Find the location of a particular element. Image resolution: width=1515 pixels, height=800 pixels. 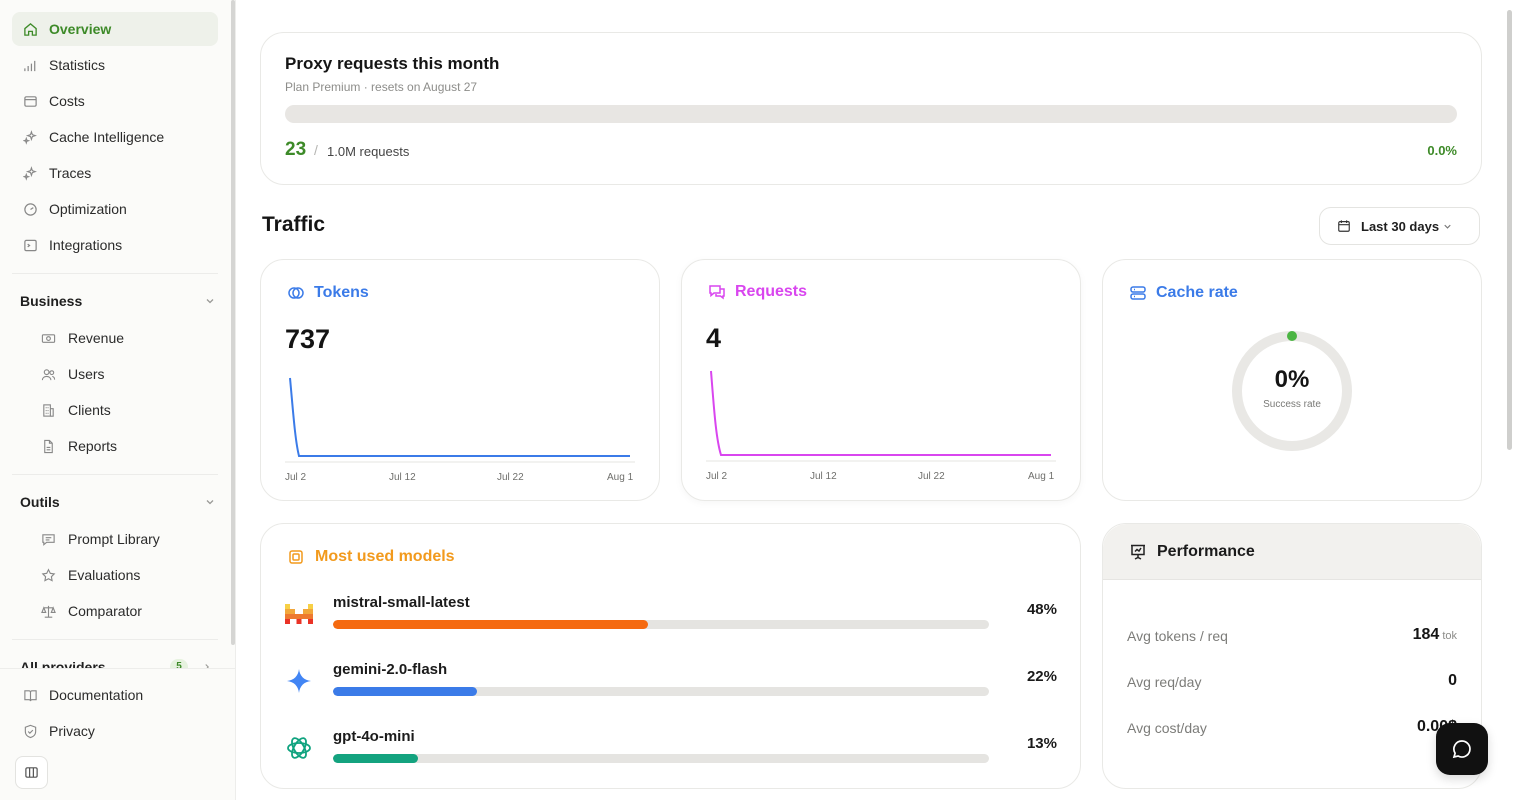

terminal-icon is located at coordinates (30, 245).